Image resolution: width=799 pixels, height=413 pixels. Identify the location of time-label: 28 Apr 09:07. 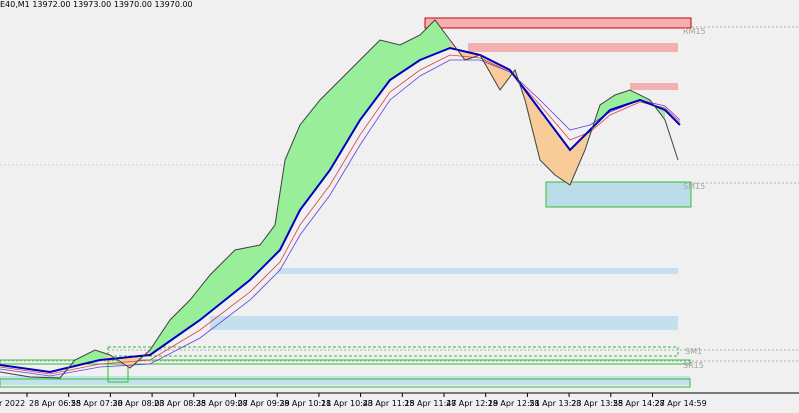
(222, 403).